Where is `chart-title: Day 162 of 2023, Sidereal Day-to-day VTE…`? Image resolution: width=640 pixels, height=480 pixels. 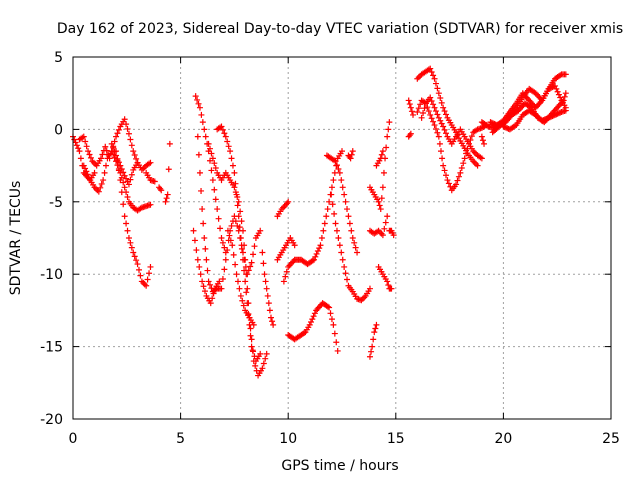 chart-title: Day 162 of 2023, Sidereal Day-to-day VTE… is located at coordinates (340, 29).